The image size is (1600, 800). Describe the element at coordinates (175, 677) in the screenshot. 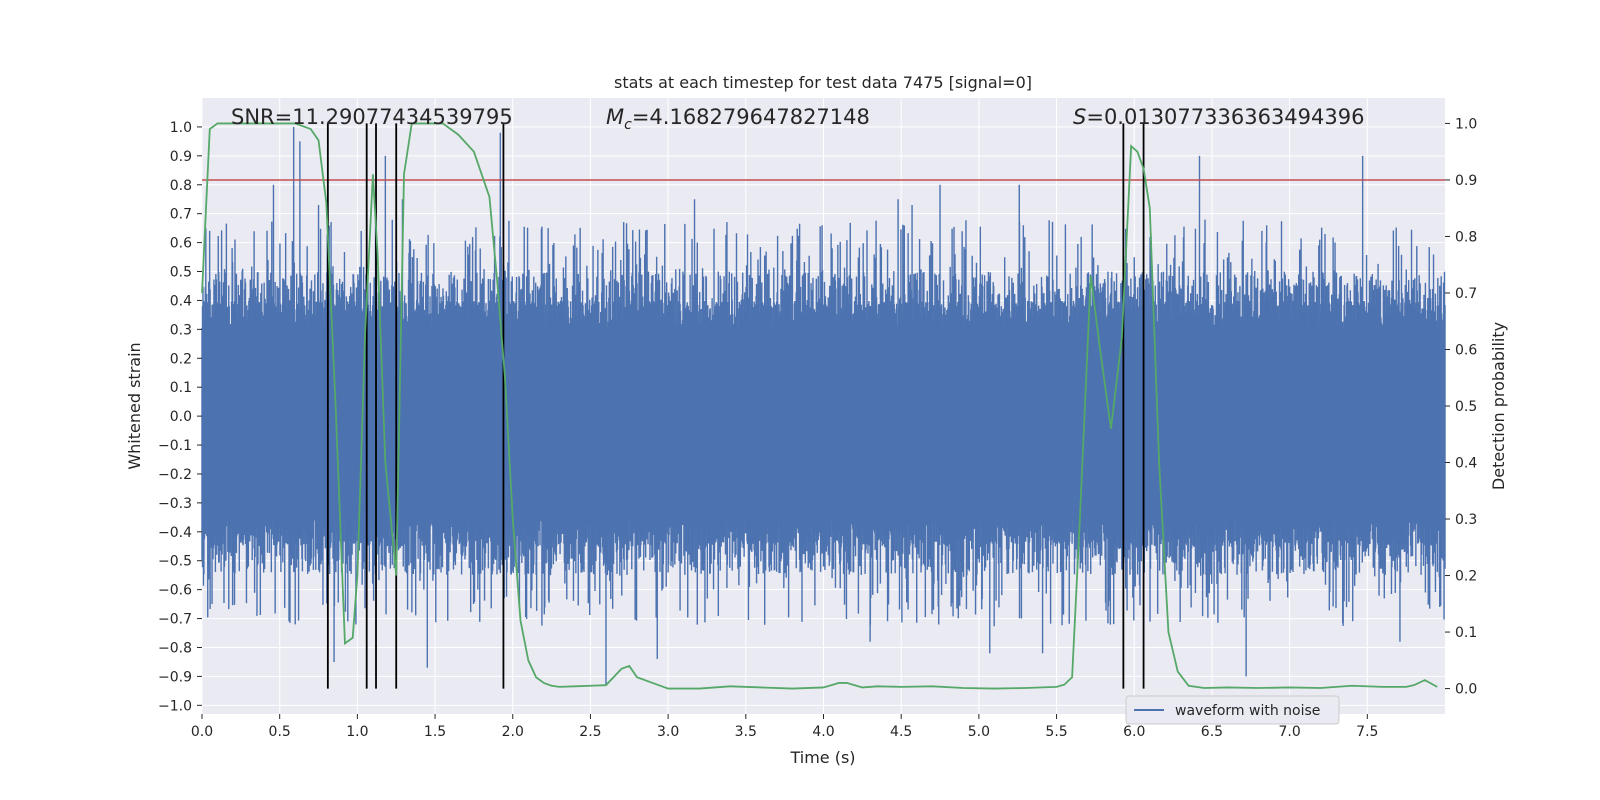

I see `left-tick-label: −0.9` at that location.